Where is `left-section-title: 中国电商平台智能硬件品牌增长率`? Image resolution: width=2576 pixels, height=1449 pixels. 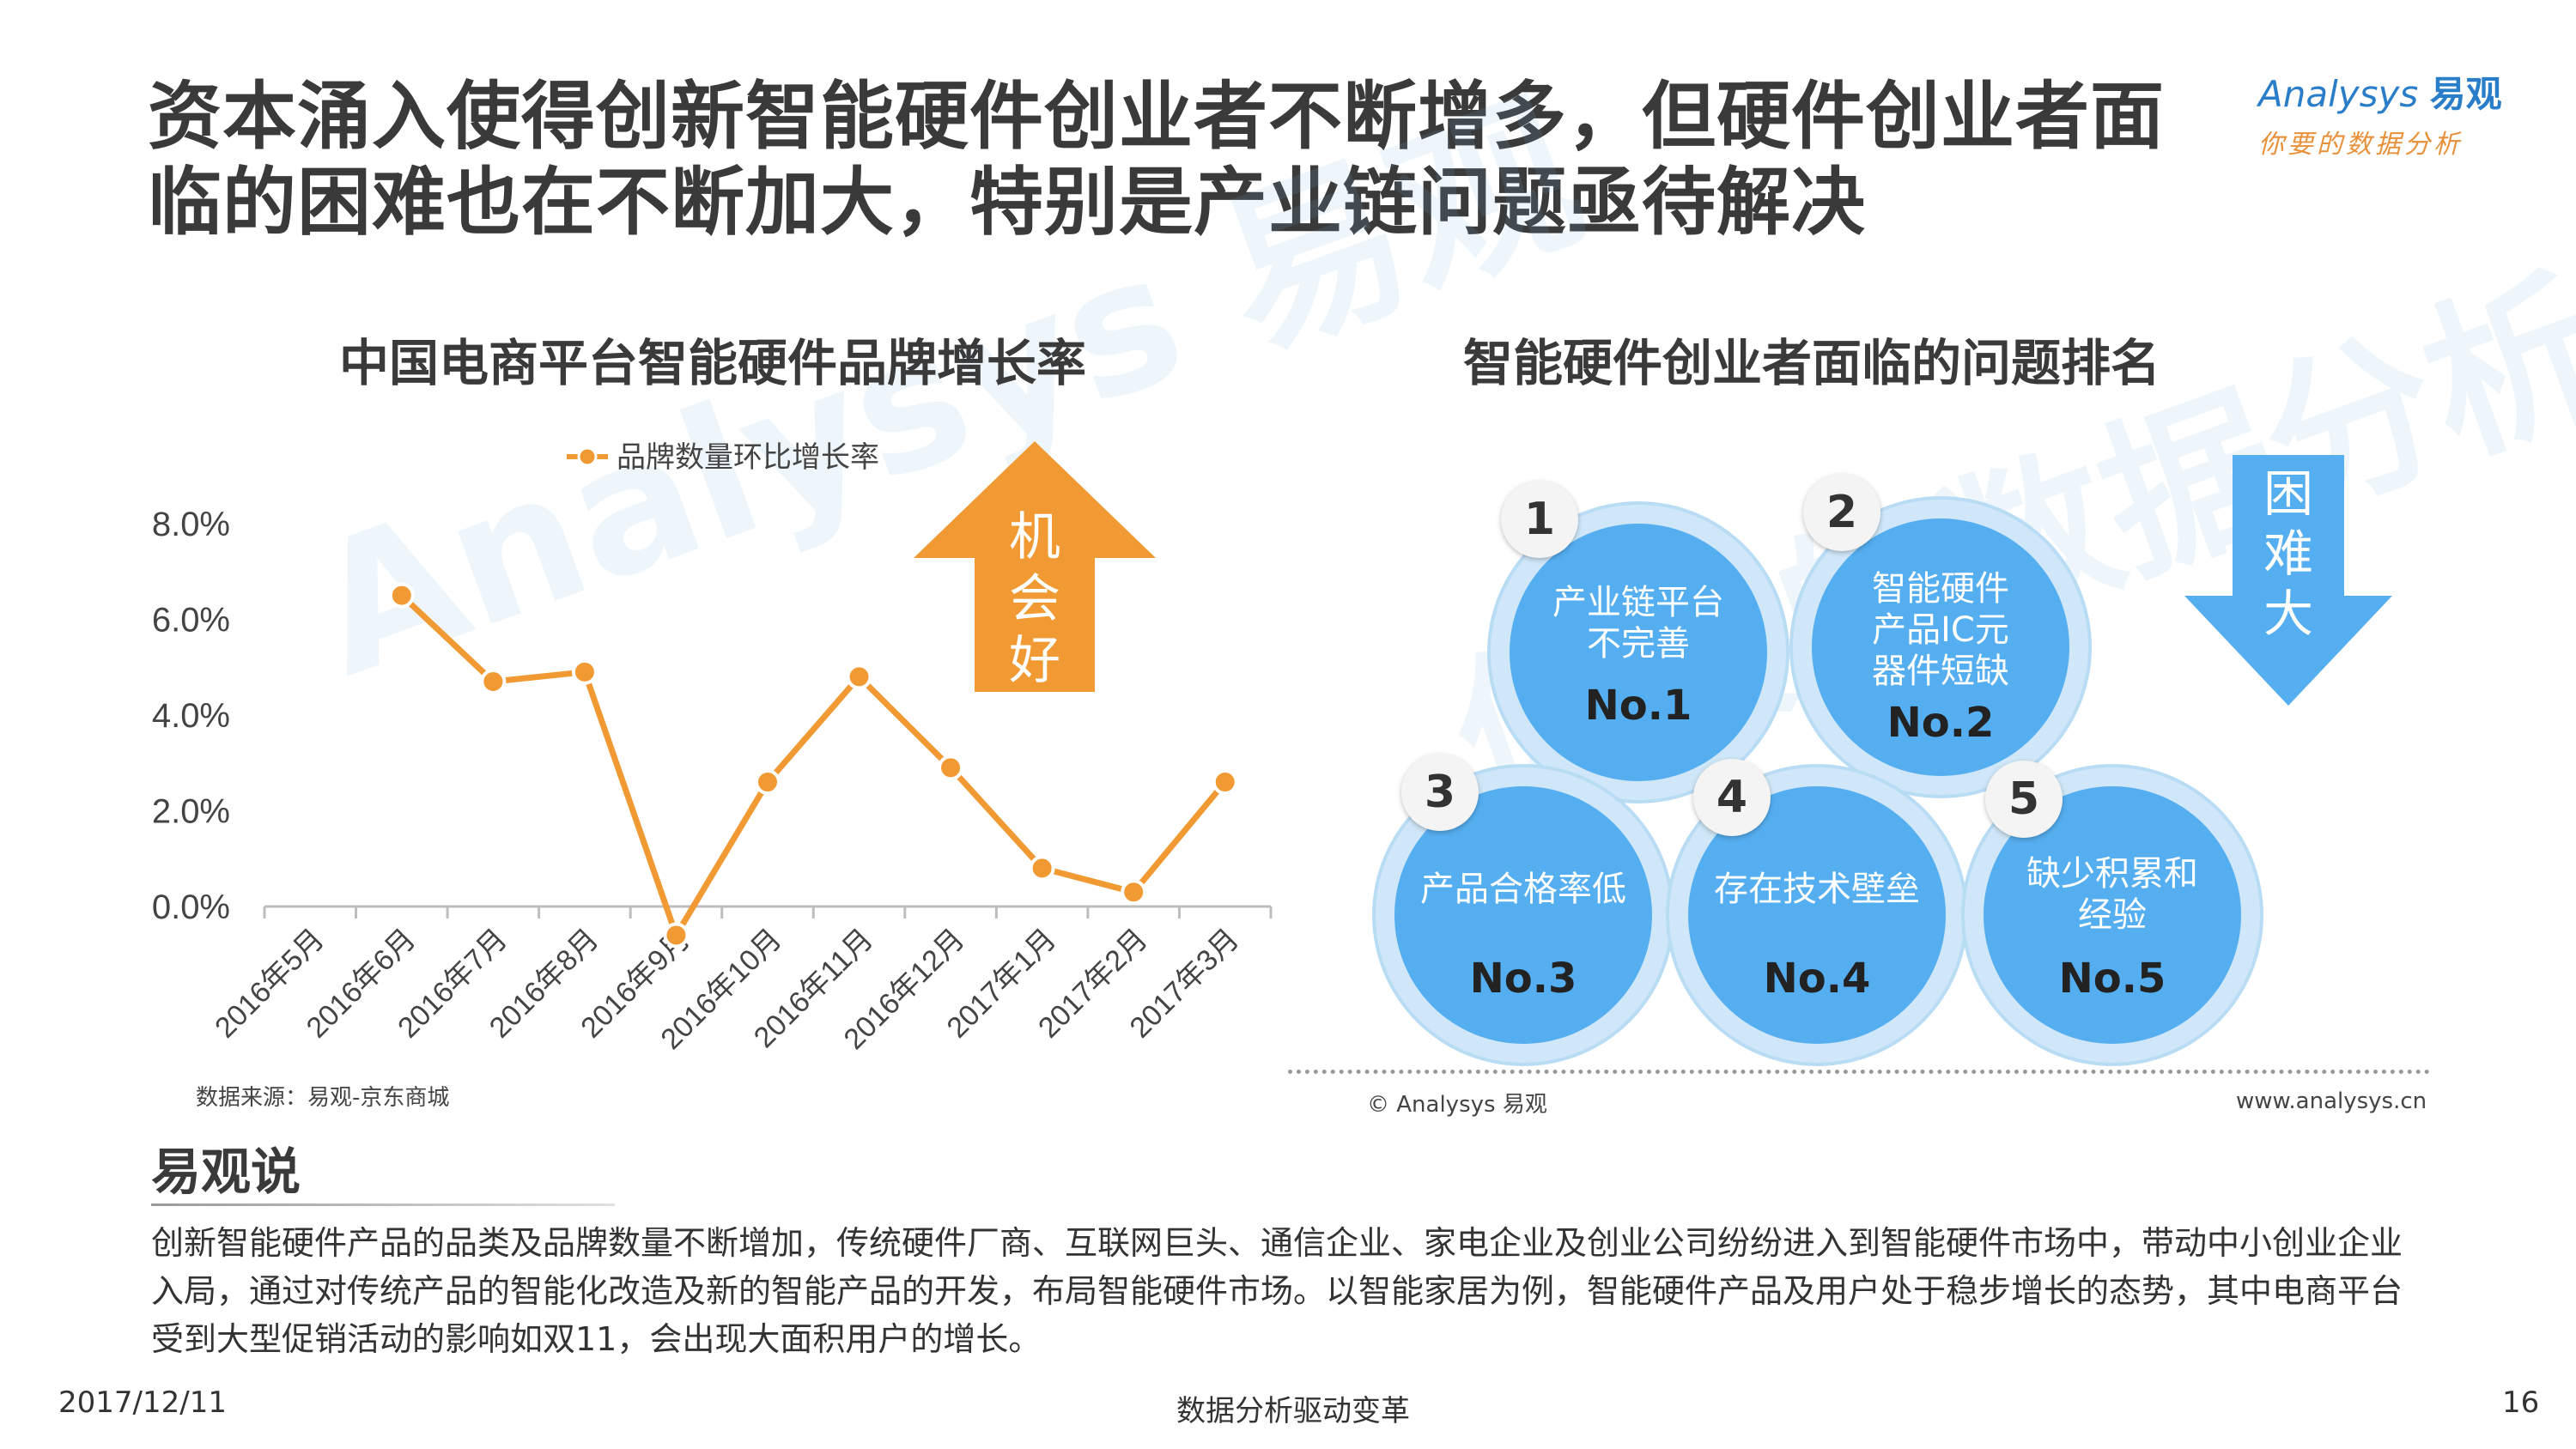
left-section-title: 中国电商平台智能硬件品牌增长率 is located at coordinates (712, 363).